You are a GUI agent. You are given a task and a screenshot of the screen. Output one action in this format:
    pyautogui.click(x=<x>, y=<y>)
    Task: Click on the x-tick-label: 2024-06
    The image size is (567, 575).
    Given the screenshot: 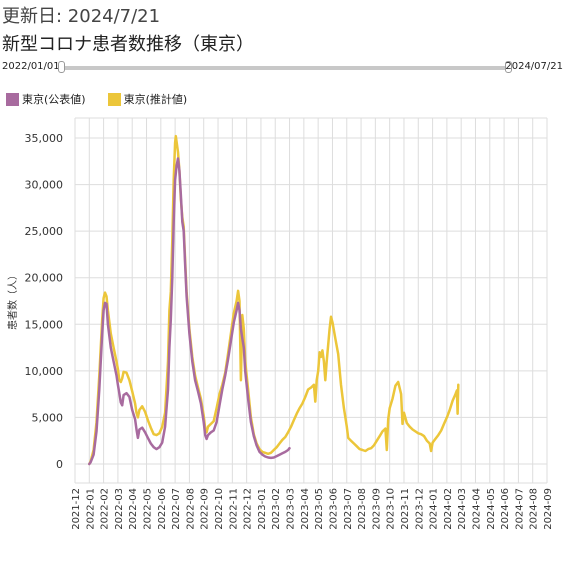 What is the action you would take?
    pyautogui.click(x=505, y=509)
    